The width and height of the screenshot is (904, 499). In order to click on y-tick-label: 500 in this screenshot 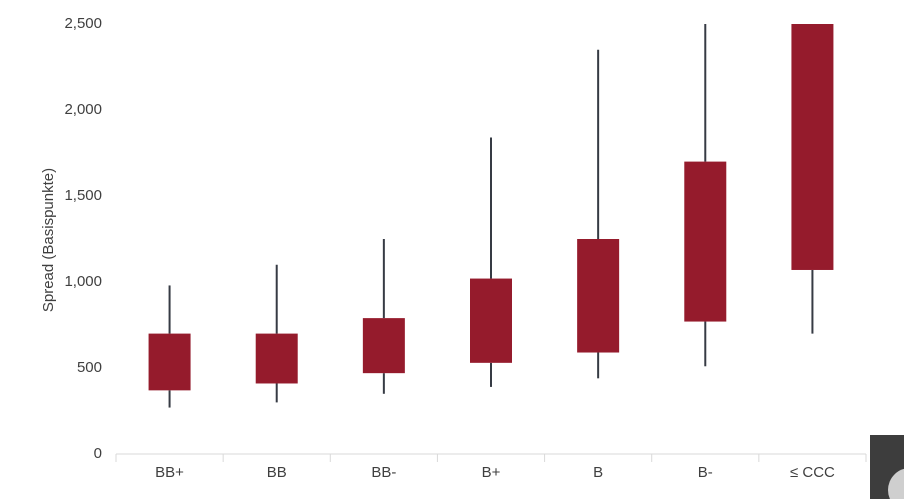, I will do `click(89, 367)`.